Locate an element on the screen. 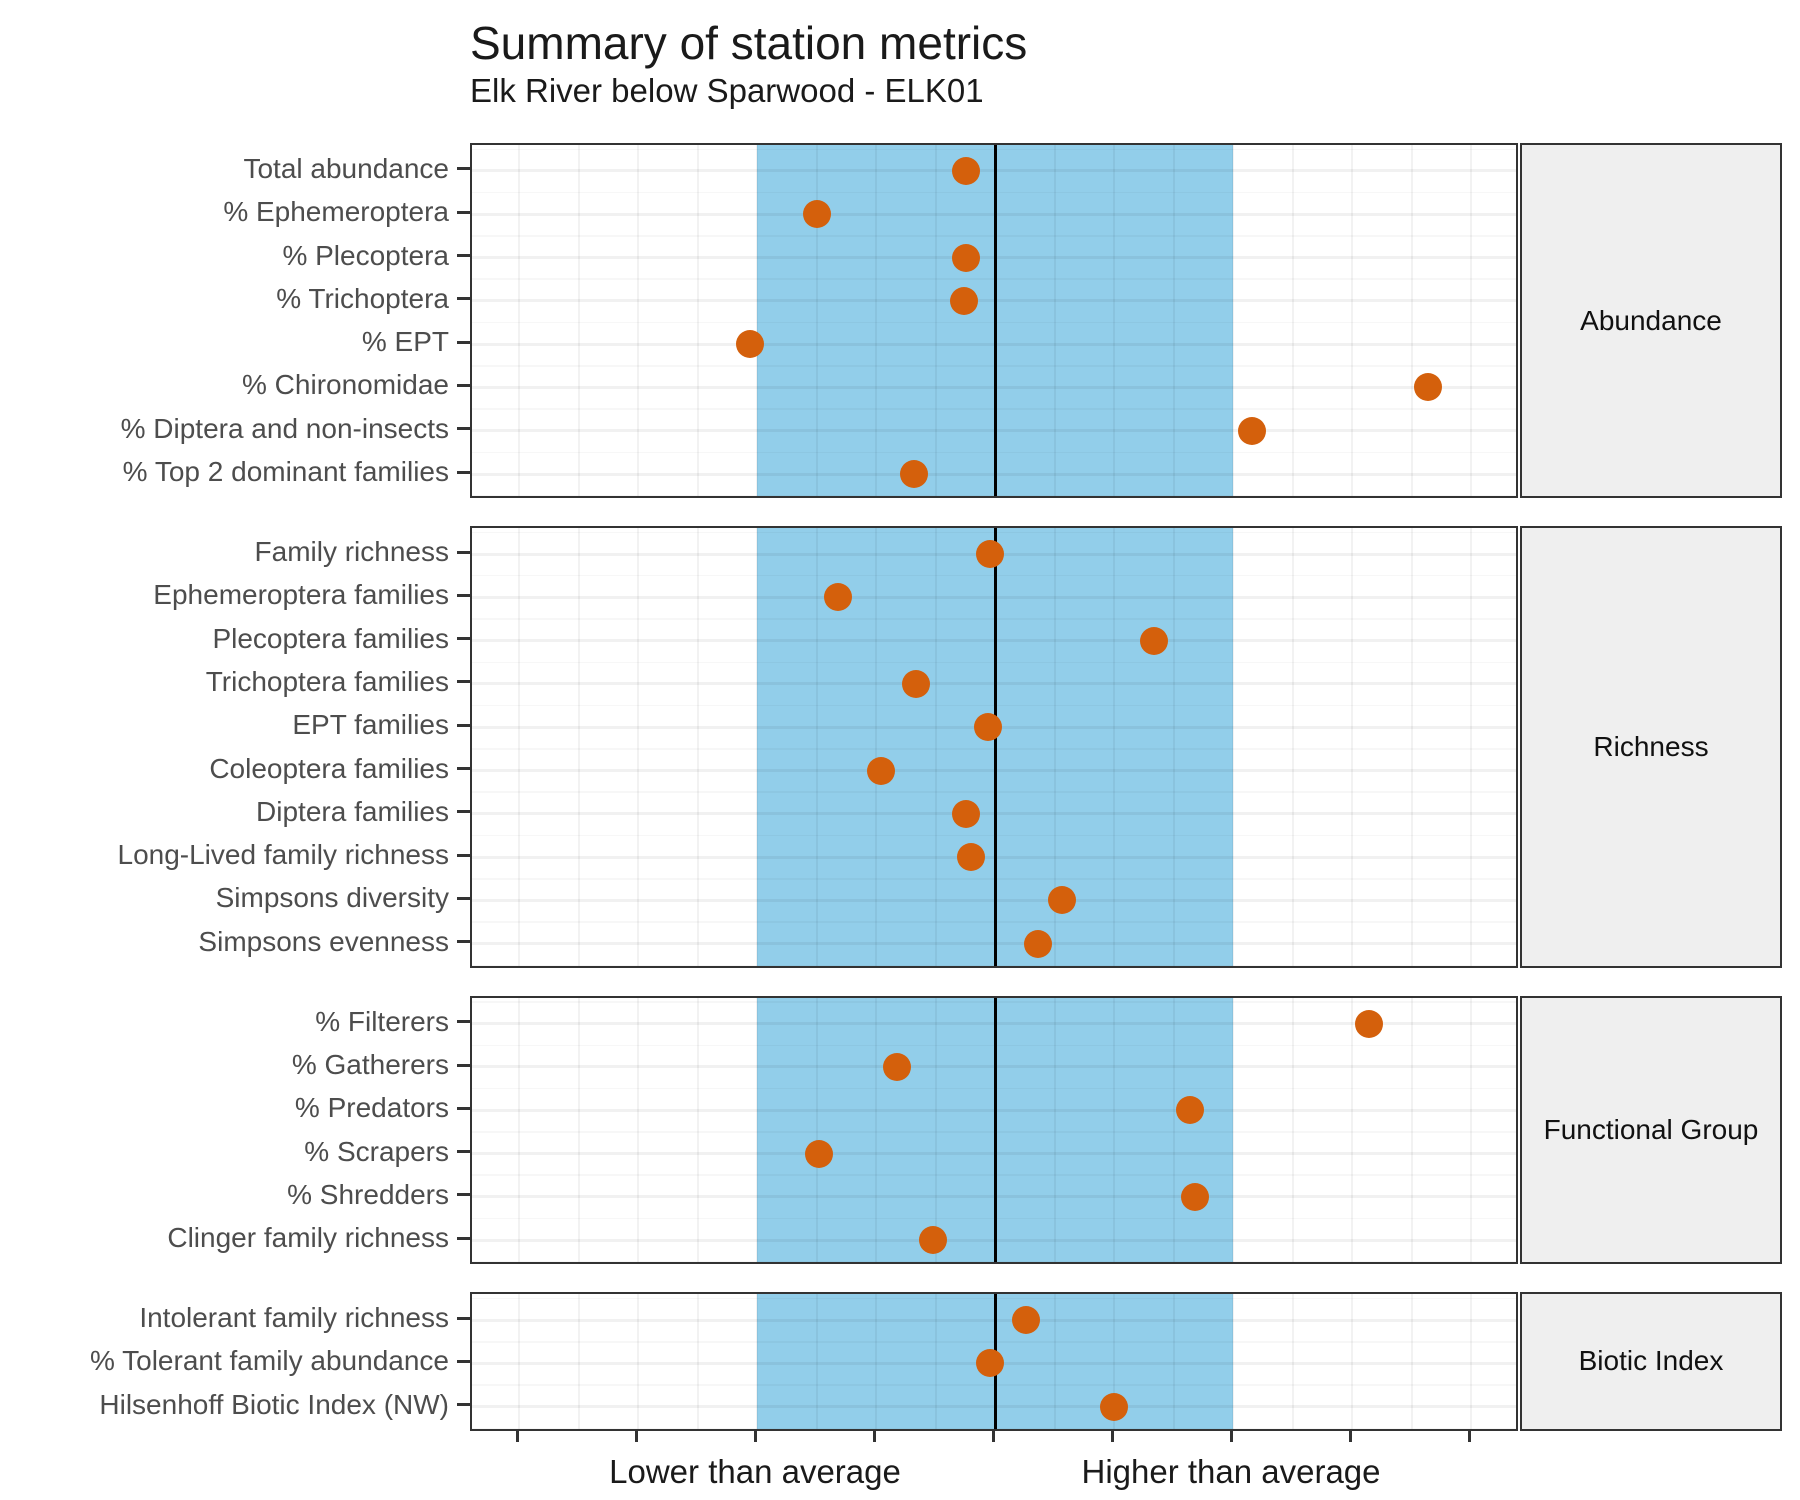 This screenshot has width=1800, height=1500. y-axis-label: % Top 2 dominant families is located at coordinates (285, 472).